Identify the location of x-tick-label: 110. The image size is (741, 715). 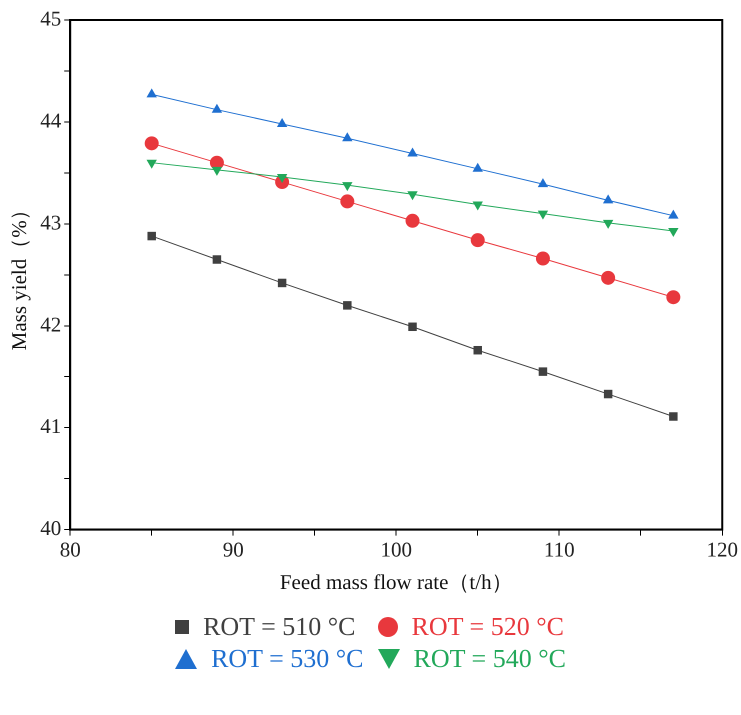
(559, 550).